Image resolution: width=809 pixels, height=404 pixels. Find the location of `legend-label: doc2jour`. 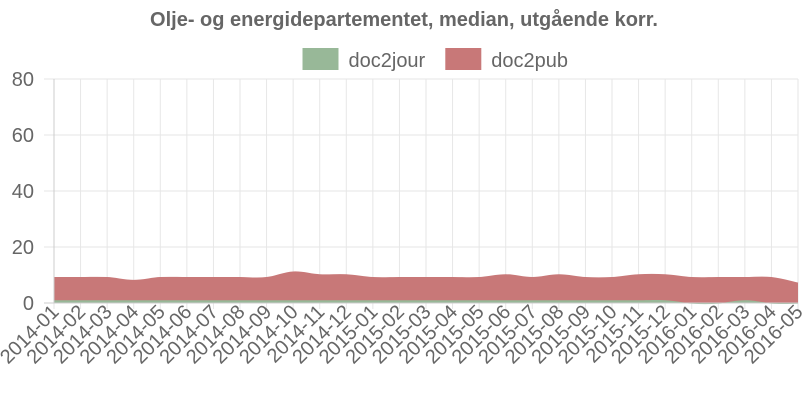

legend-label: doc2jour is located at coordinates (387, 61).